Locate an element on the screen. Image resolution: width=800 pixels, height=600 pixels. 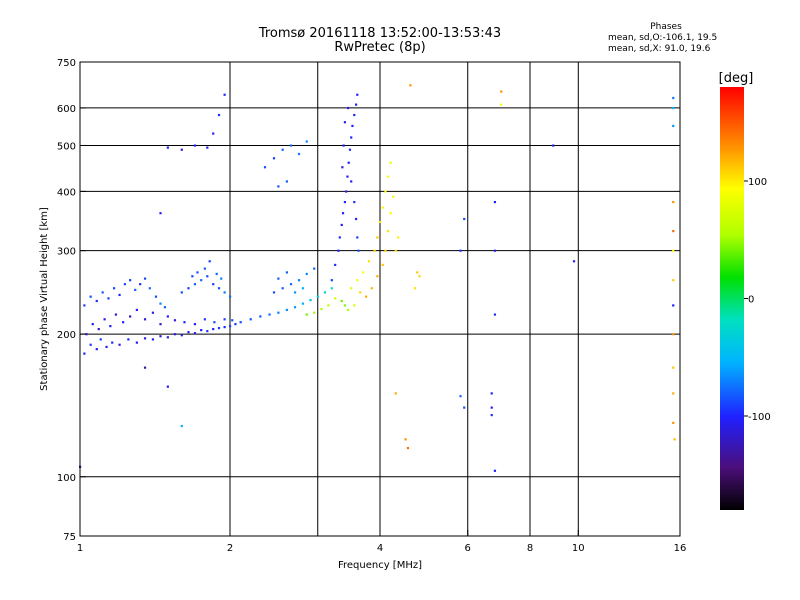
x-tick-label: 16 is located at coordinates (680, 548).